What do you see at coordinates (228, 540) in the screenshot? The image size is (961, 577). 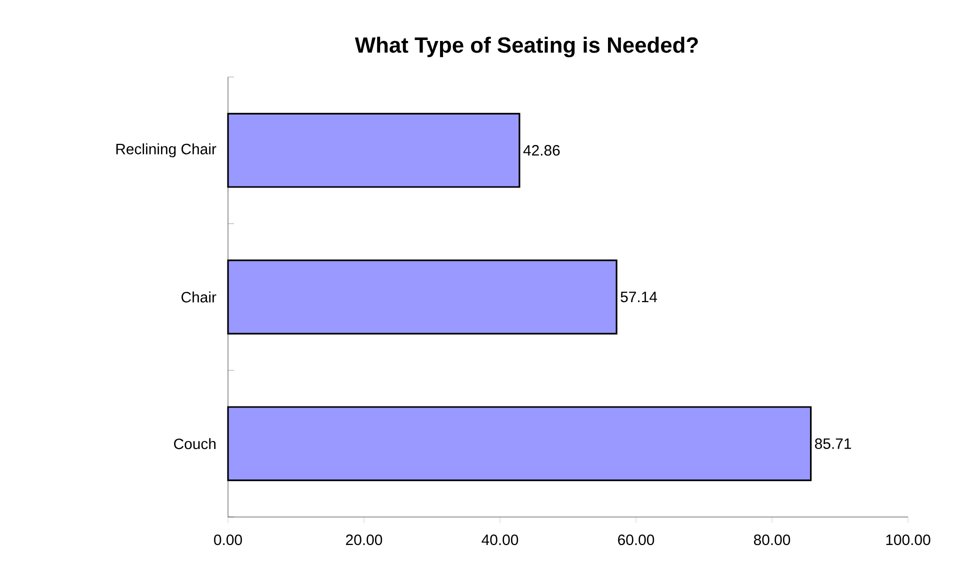 I see `x-tick-label: 0.00` at bounding box center [228, 540].